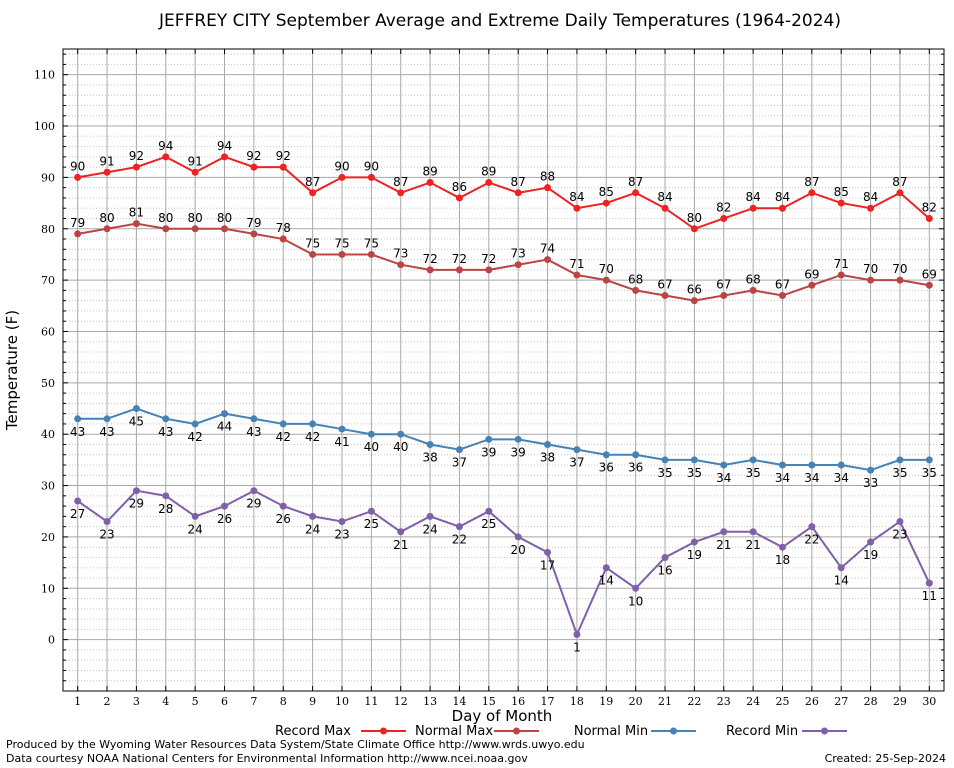 The width and height of the screenshot is (954, 768). I want to click on data-label-record-min: 26, so click(283, 519).